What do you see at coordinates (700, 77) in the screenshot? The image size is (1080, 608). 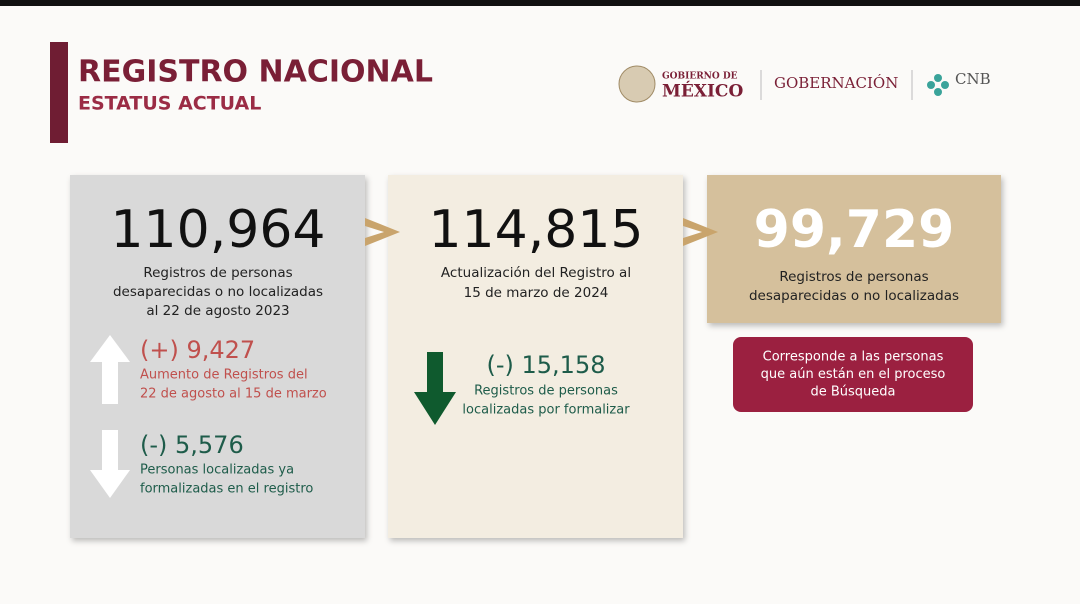 I see `logo-text: GOBIERNO DE` at bounding box center [700, 77].